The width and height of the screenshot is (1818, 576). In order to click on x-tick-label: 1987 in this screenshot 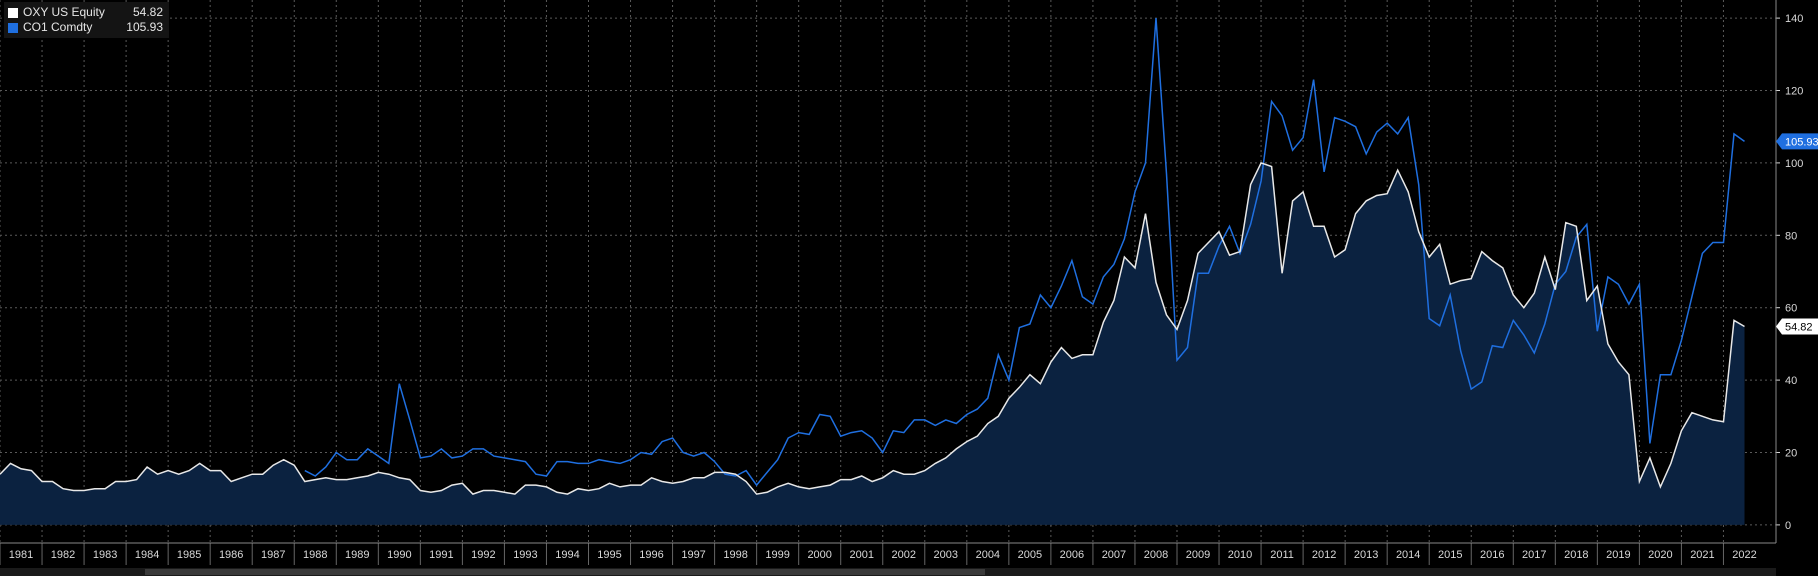, I will do `click(273, 555)`.